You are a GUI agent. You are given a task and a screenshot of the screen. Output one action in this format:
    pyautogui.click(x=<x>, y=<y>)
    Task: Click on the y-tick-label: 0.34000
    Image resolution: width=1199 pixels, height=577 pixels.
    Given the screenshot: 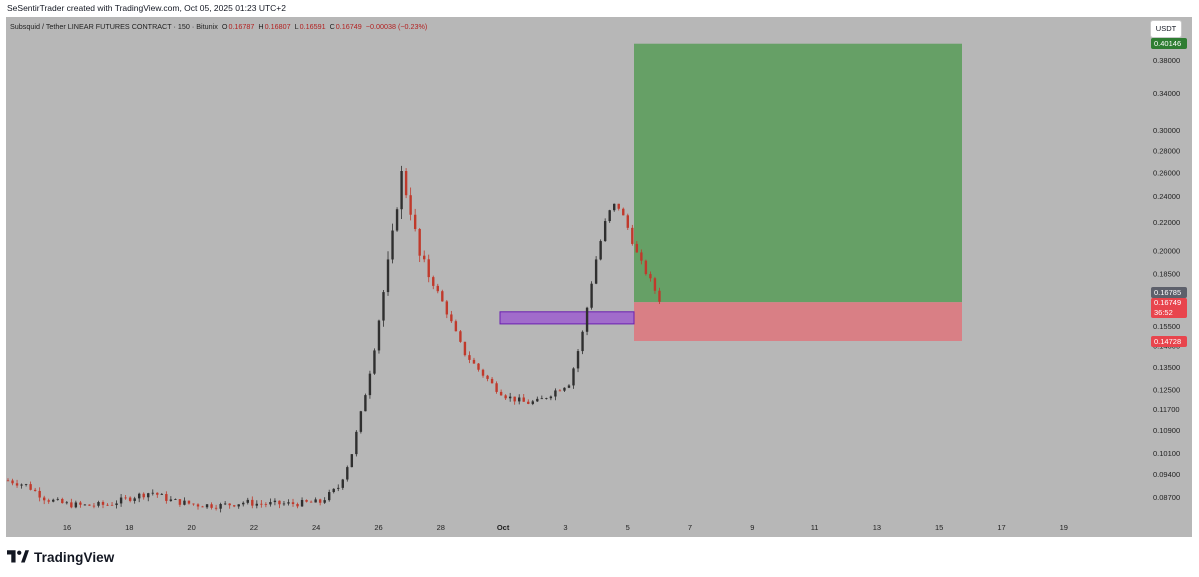 What is the action you would take?
    pyautogui.click(x=1166, y=93)
    